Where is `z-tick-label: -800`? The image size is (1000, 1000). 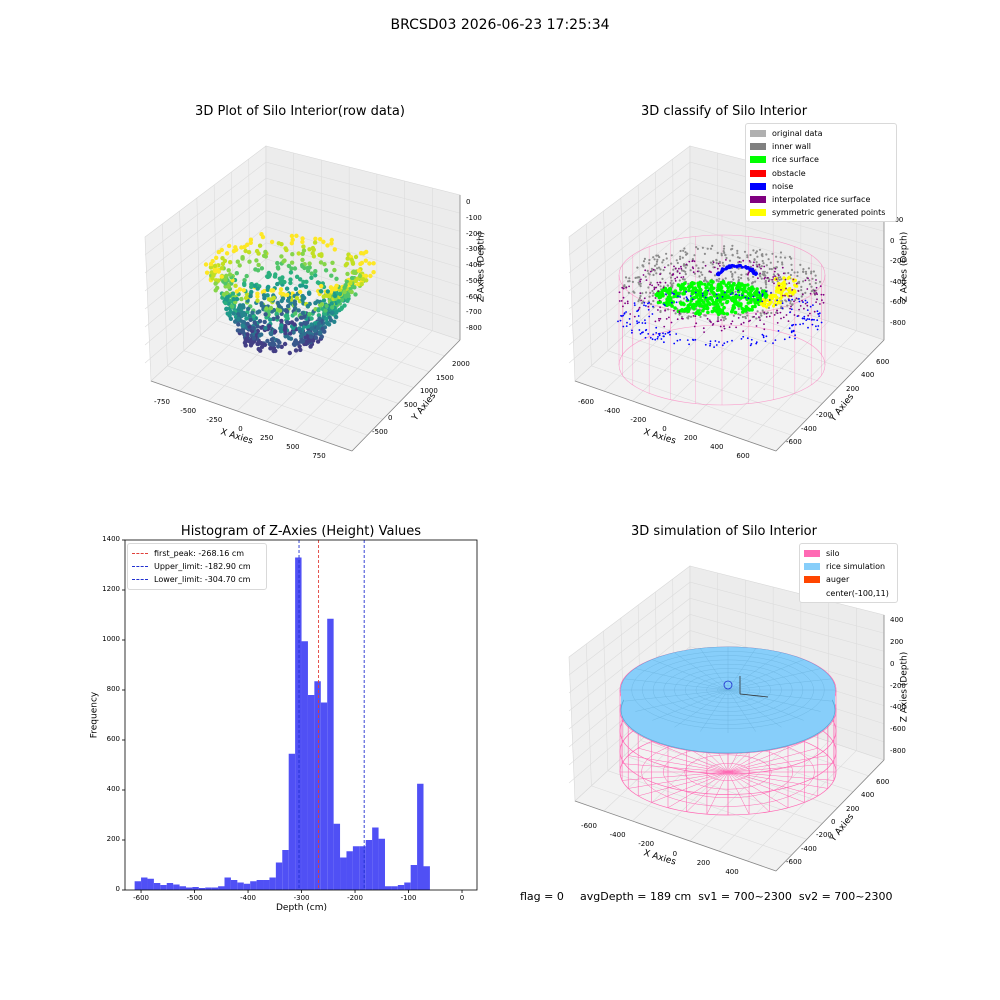
z-tick-label: -800 is located at coordinates (898, 323).